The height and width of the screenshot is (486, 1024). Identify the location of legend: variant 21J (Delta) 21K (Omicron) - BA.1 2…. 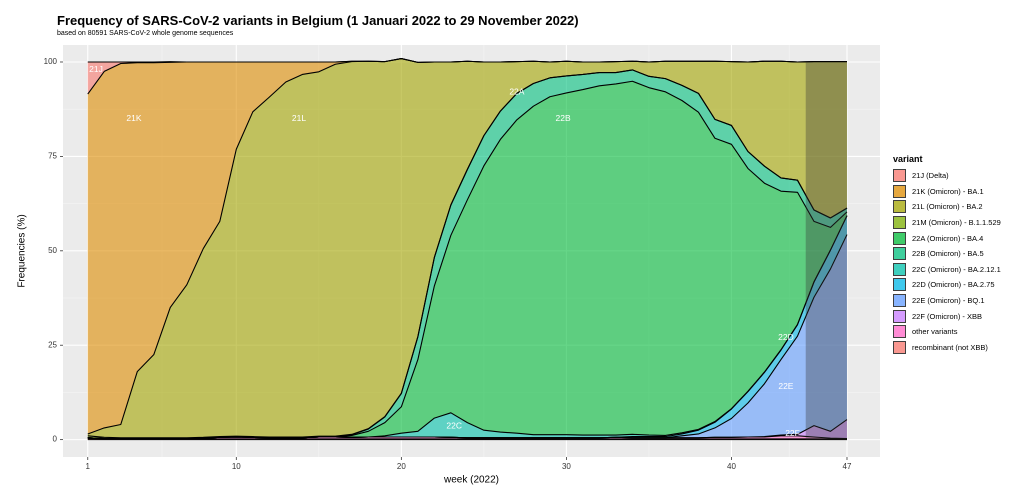
(947, 254).